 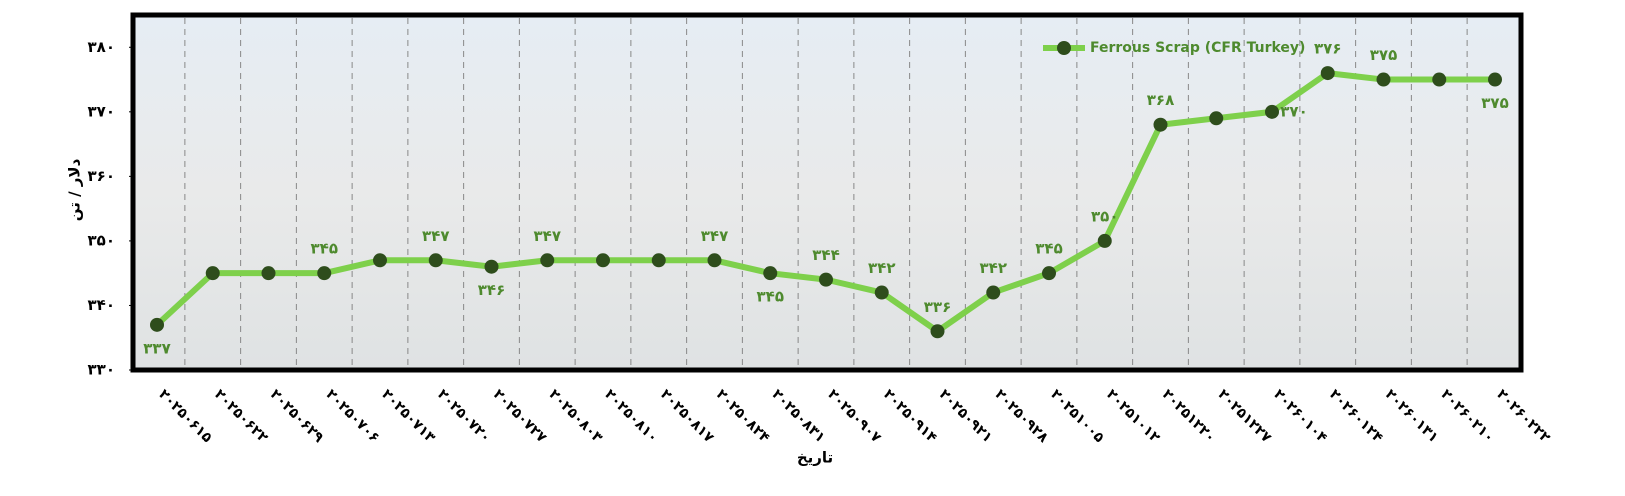 I want to click on x-tick-label: ۲۰۲۵۰۷۰۶, so click(x=353, y=416).